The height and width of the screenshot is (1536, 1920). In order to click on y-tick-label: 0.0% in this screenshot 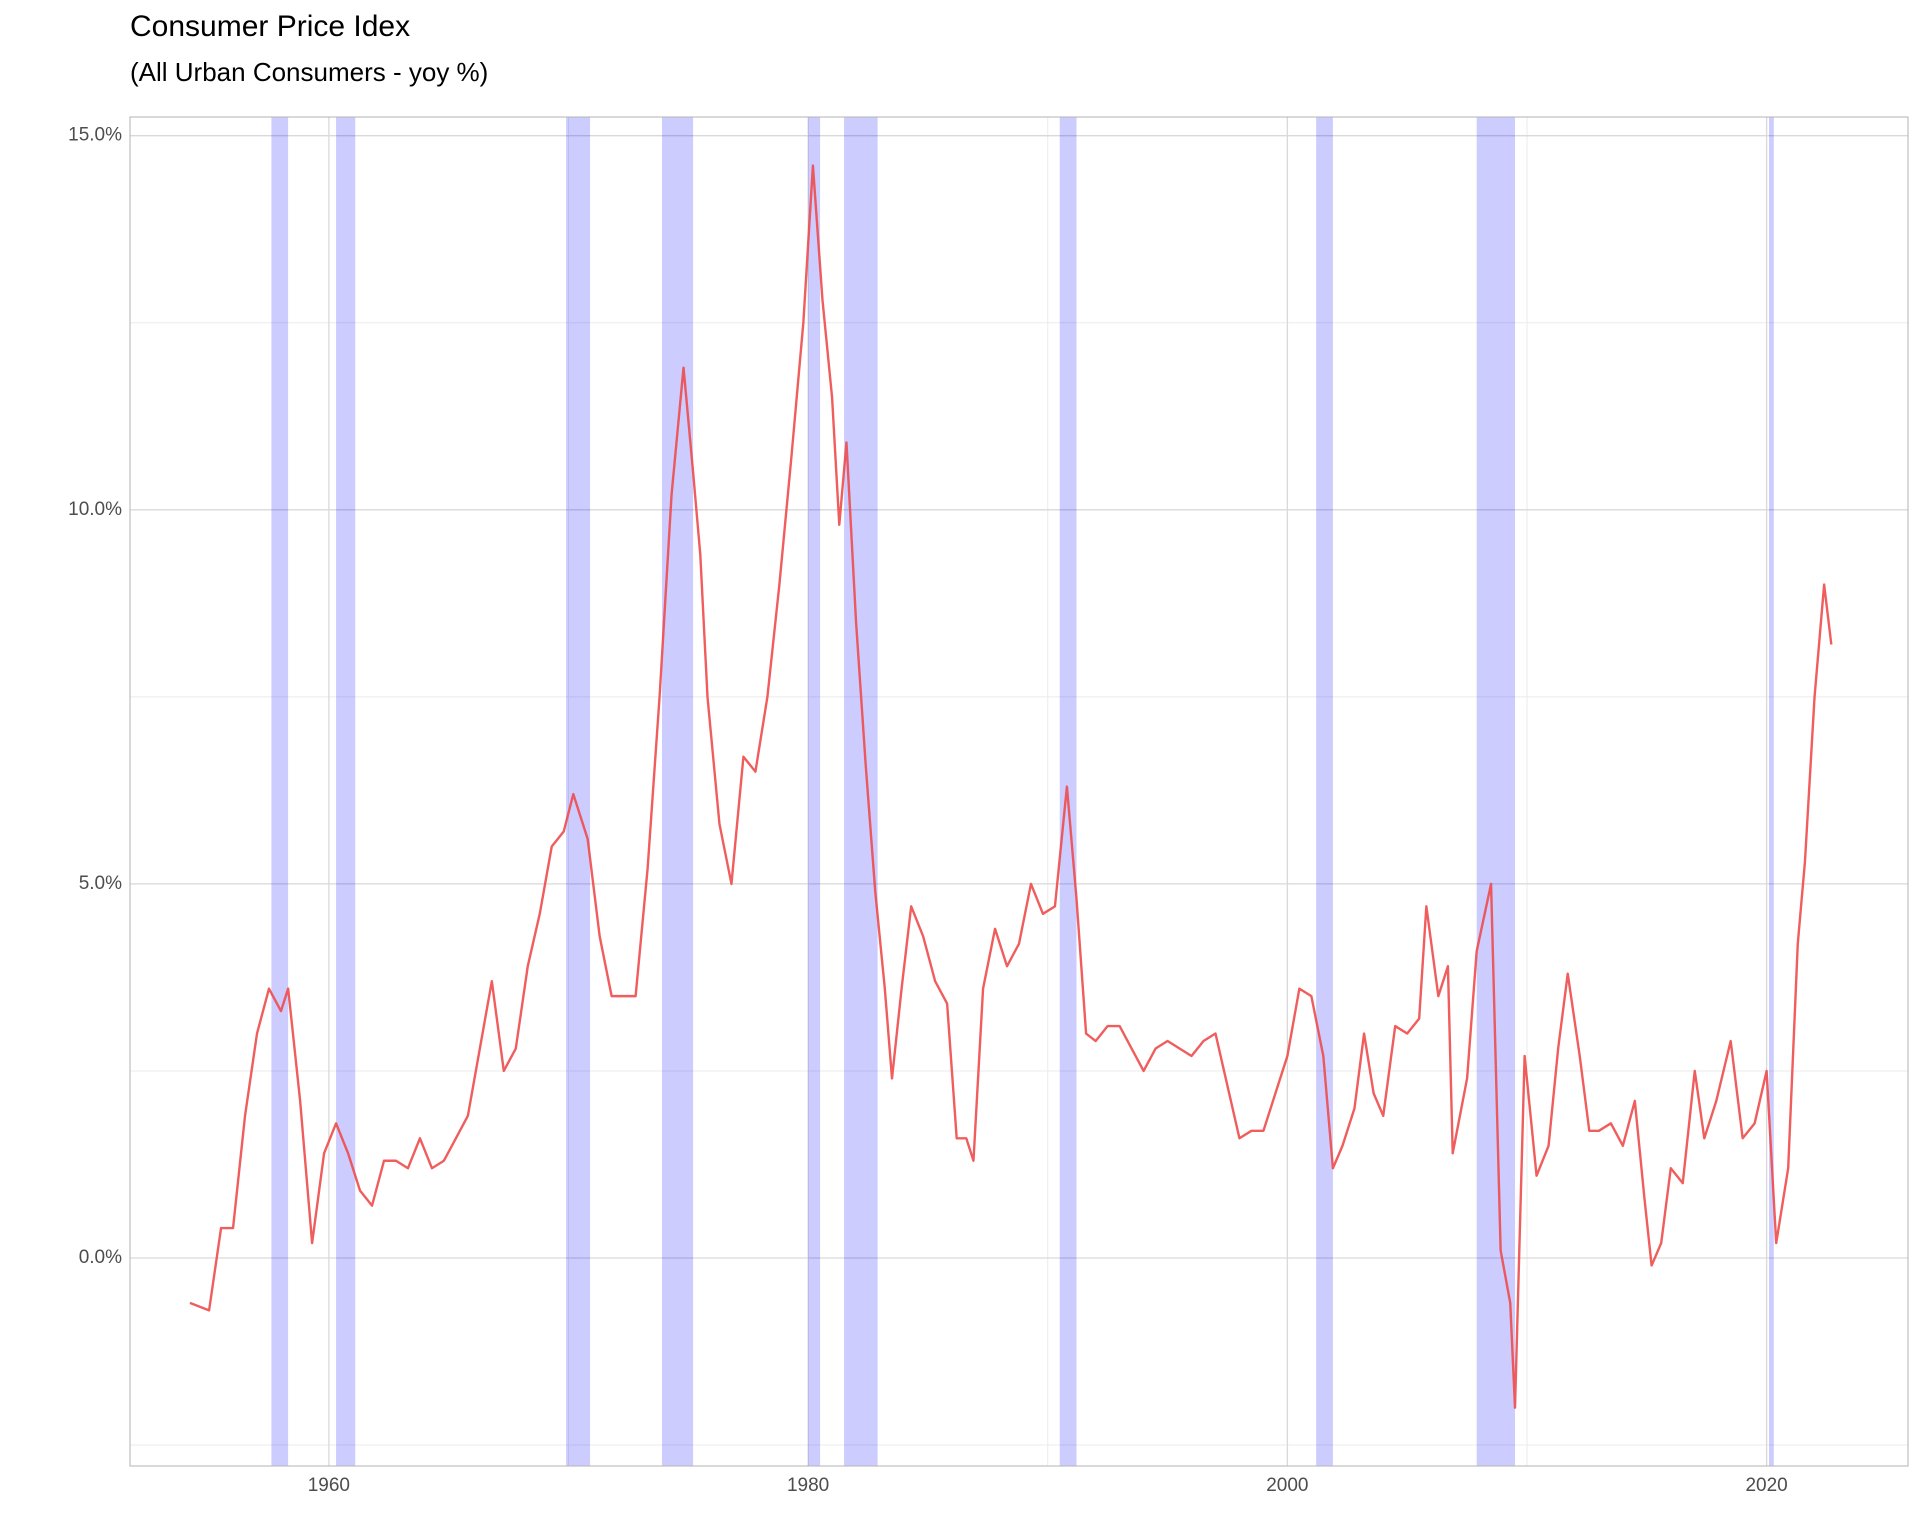, I will do `click(100, 1257)`.